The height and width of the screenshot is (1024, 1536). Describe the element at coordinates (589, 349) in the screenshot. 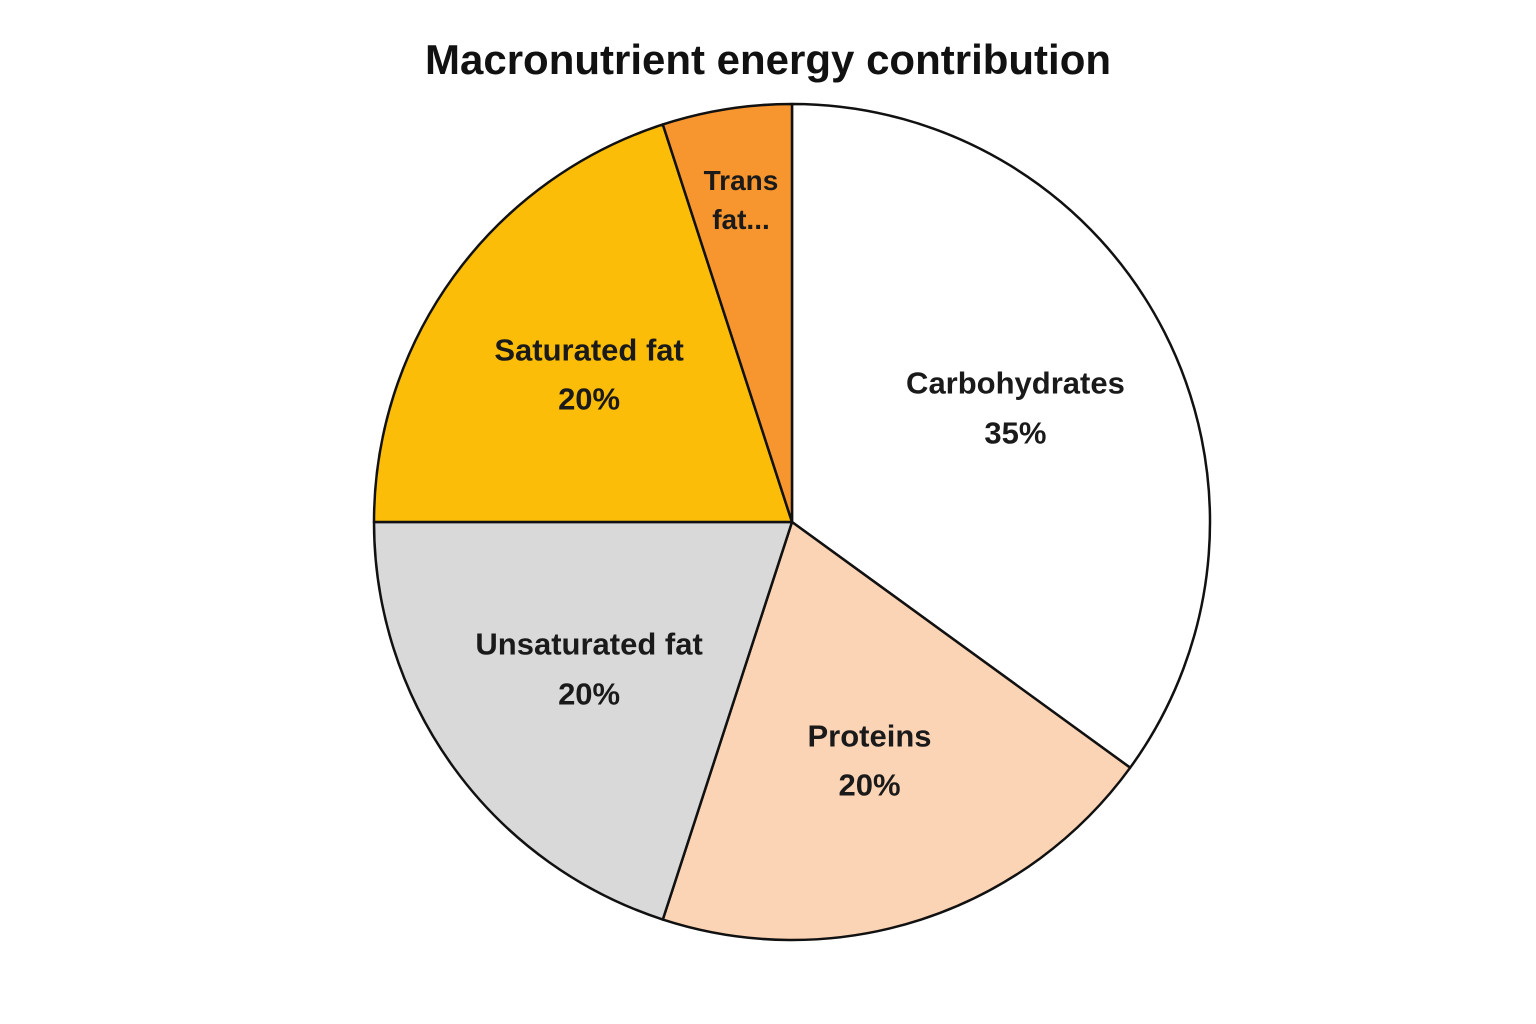

I see `slice-name: Saturated fat` at that location.